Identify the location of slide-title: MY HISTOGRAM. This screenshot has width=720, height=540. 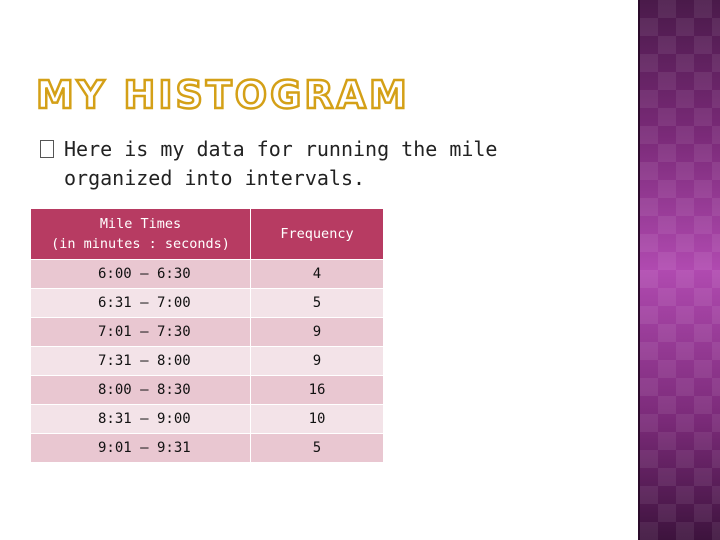
(222, 95).